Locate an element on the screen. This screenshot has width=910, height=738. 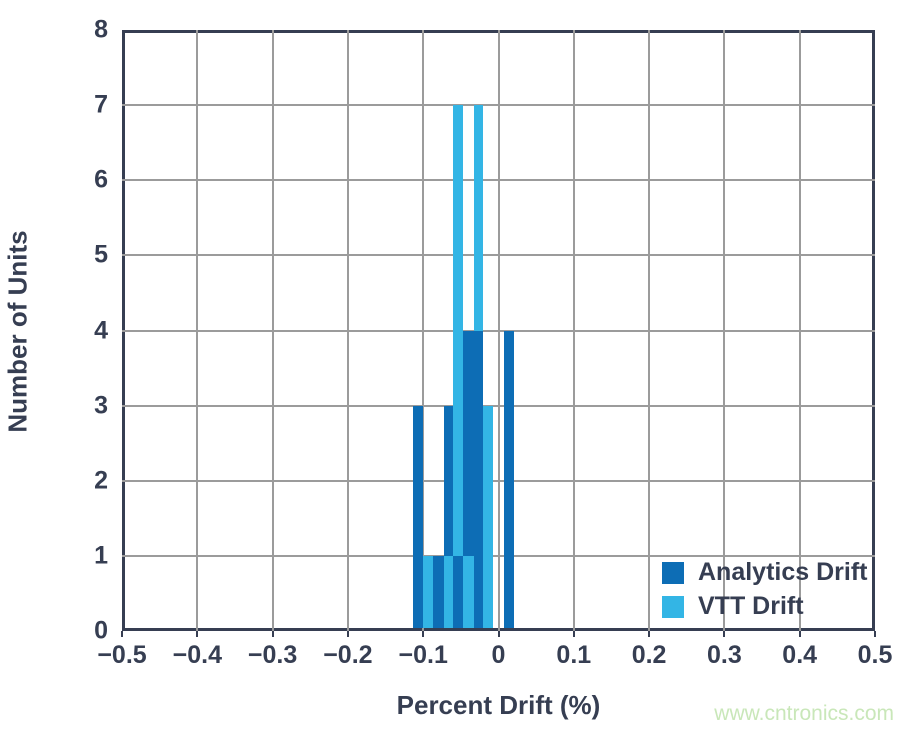
x-tick-label: −0.4 is located at coordinates (197, 655).